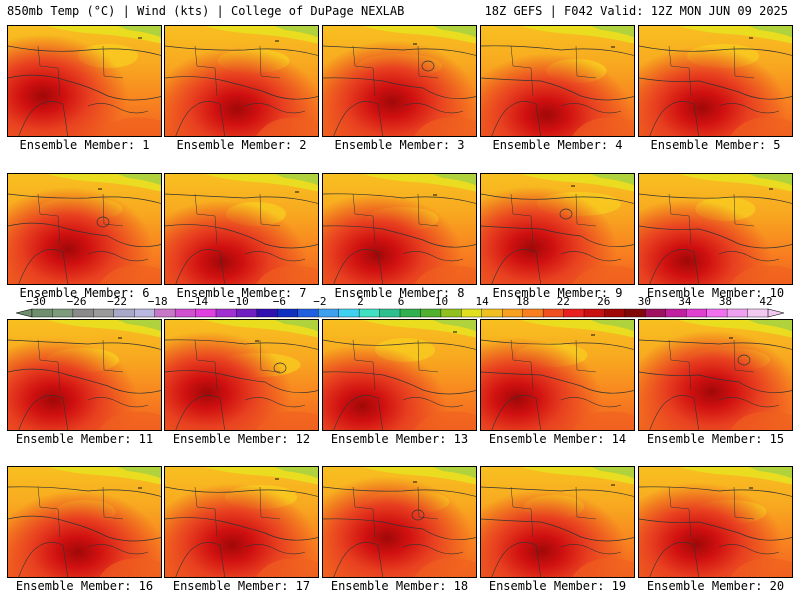 This screenshot has width=800, height=600. What do you see at coordinates (279, 301) in the screenshot?
I see `colorbar-tick-label: −6` at bounding box center [279, 301].